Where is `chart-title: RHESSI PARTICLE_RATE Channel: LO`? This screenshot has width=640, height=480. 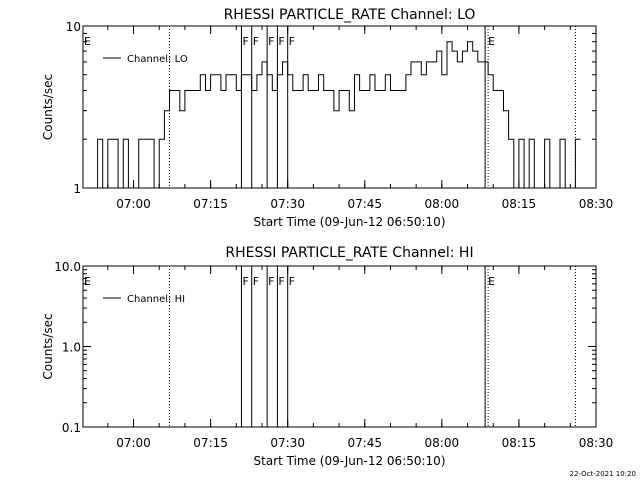
chart-title: RHESSI PARTICLE_RATE Channel: LO is located at coordinates (350, 15).